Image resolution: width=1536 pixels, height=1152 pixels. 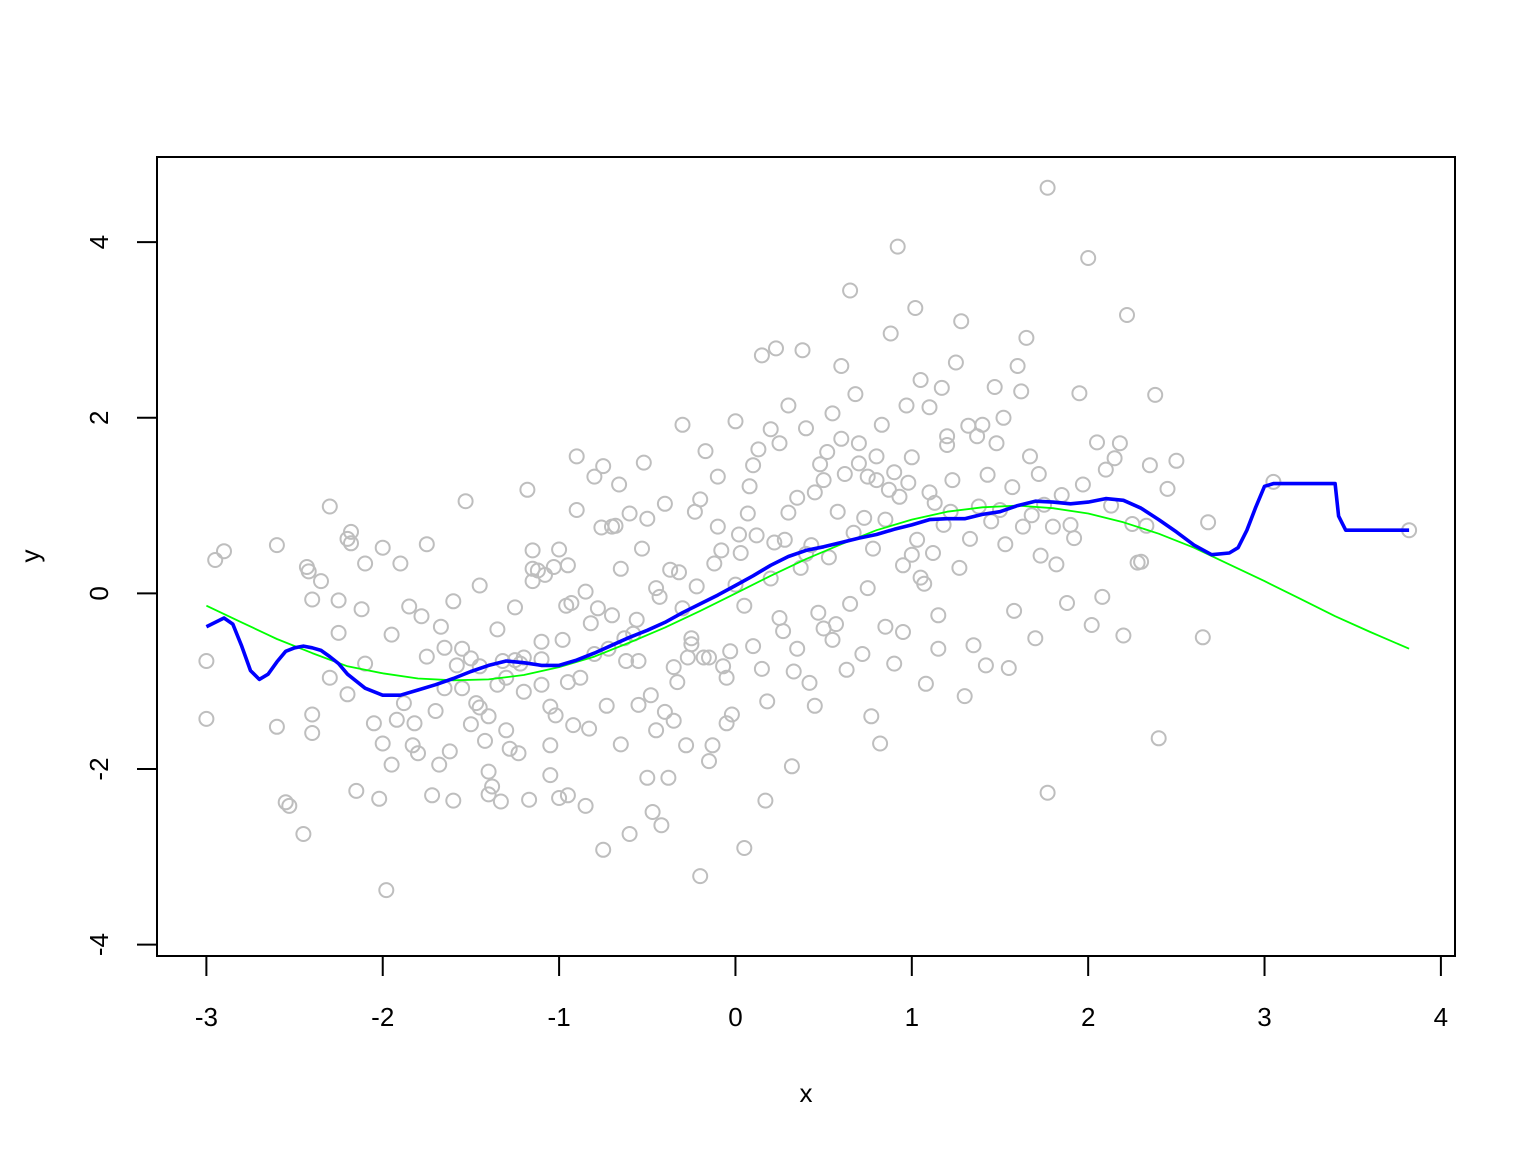 What do you see at coordinates (99, 944) in the screenshot?
I see `y-tick-label: -4` at bounding box center [99, 944].